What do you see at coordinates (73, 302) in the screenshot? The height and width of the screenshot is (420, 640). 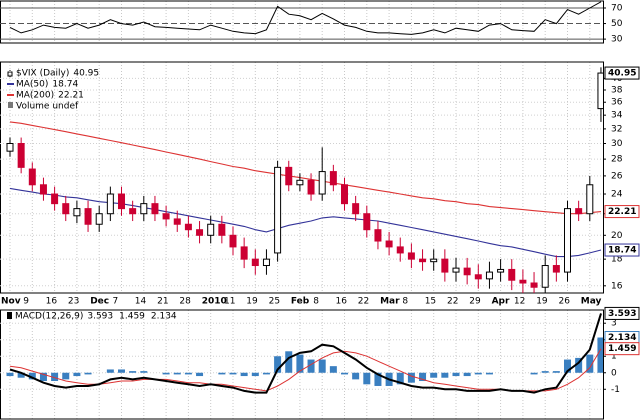 I see `x-tick-label: 23` at bounding box center [73, 302].